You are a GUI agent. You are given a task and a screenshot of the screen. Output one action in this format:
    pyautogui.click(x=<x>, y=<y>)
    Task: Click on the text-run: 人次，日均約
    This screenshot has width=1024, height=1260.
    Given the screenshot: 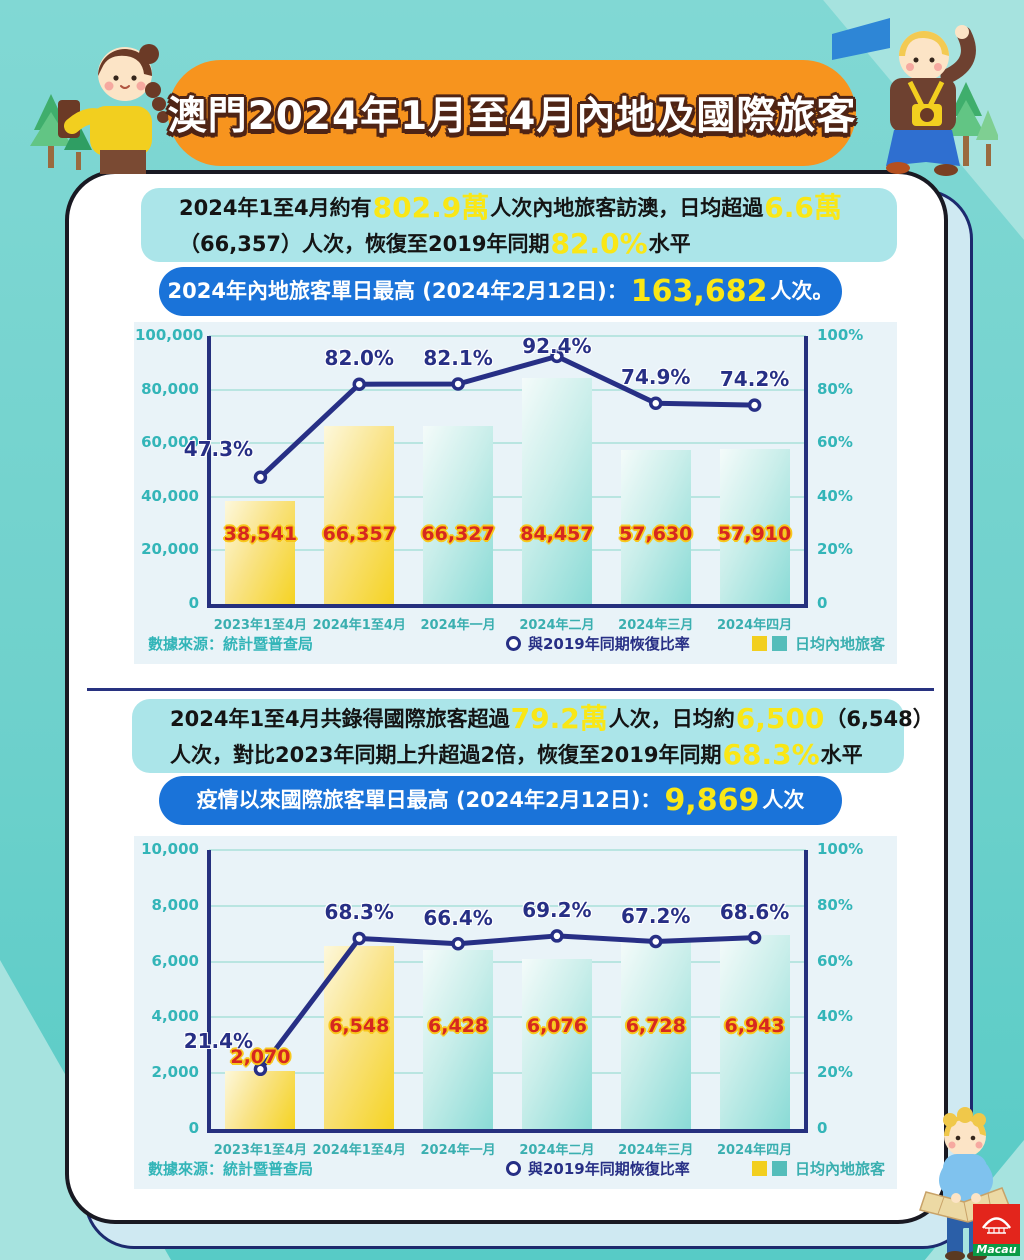 What is the action you would take?
    pyautogui.click(x=671, y=719)
    